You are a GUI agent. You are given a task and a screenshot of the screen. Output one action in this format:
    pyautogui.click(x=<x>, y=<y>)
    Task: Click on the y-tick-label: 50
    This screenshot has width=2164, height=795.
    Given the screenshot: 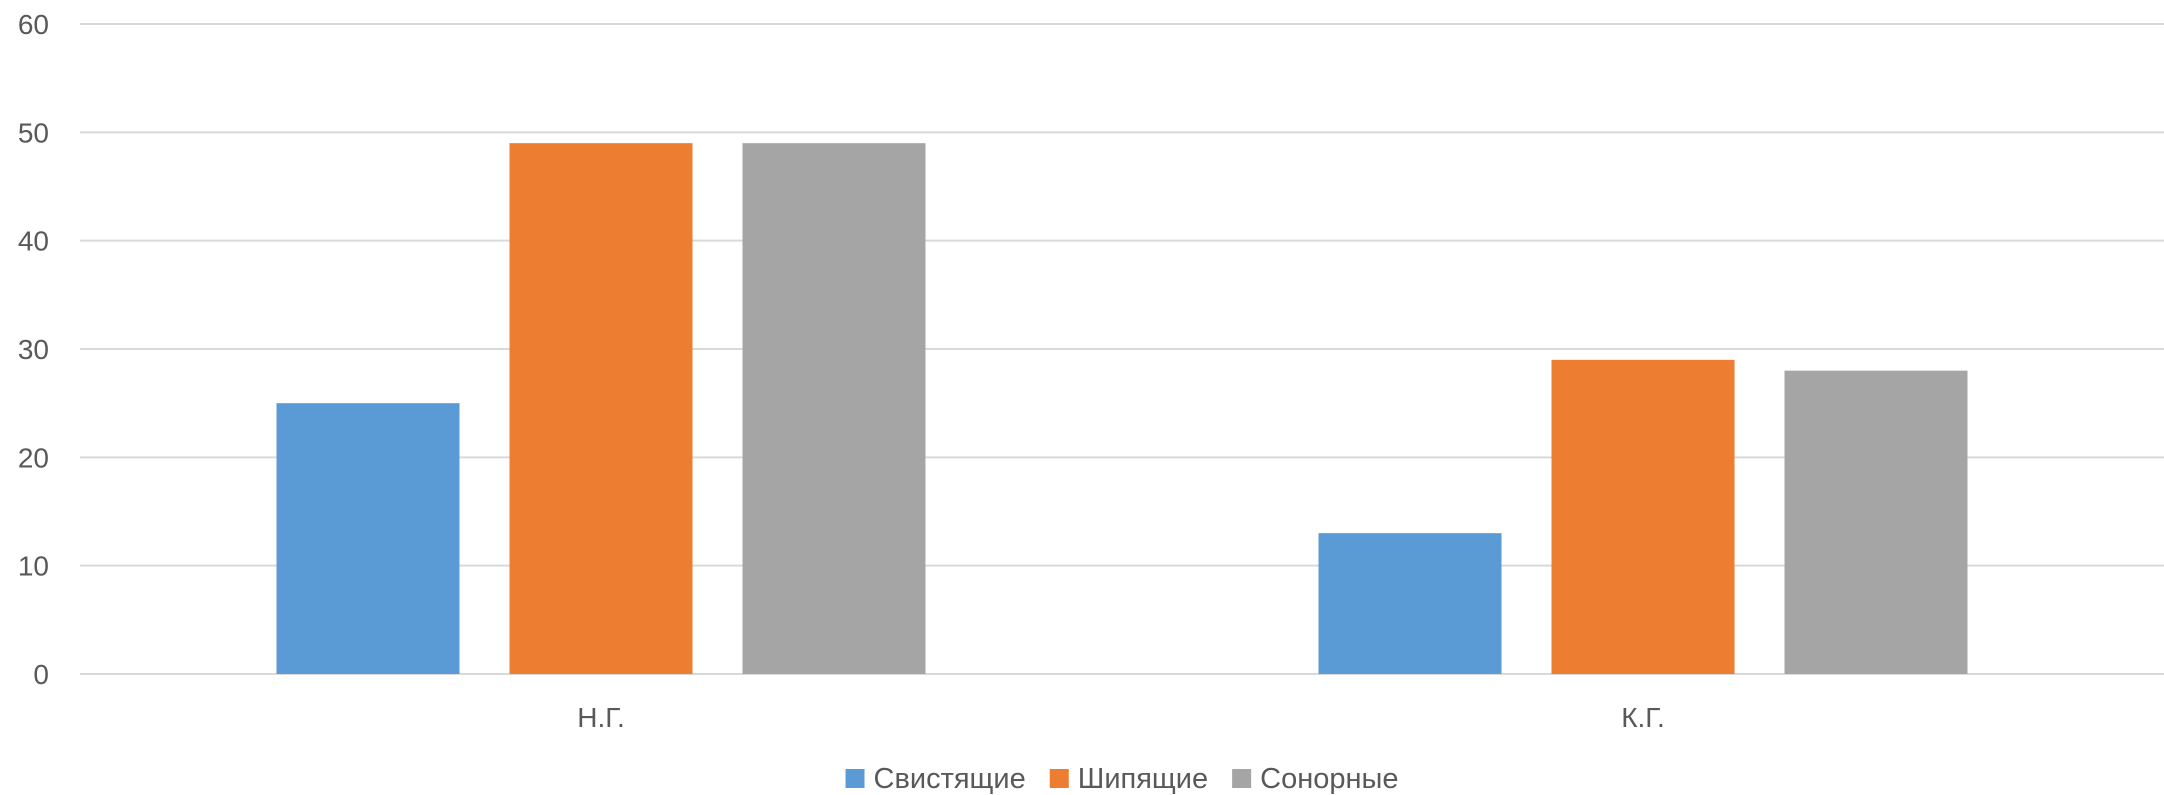 What is the action you would take?
    pyautogui.click(x=33, y=132)
    